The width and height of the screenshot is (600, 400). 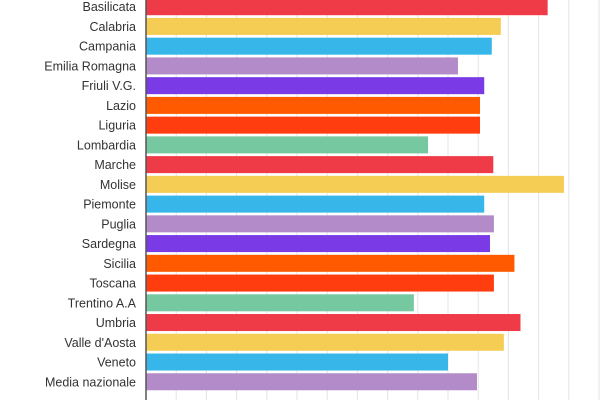 What do you see at coordinates (110, 7) in the screenshot?
I see `category-label: Basilicata` at bounding box center [110, 7].